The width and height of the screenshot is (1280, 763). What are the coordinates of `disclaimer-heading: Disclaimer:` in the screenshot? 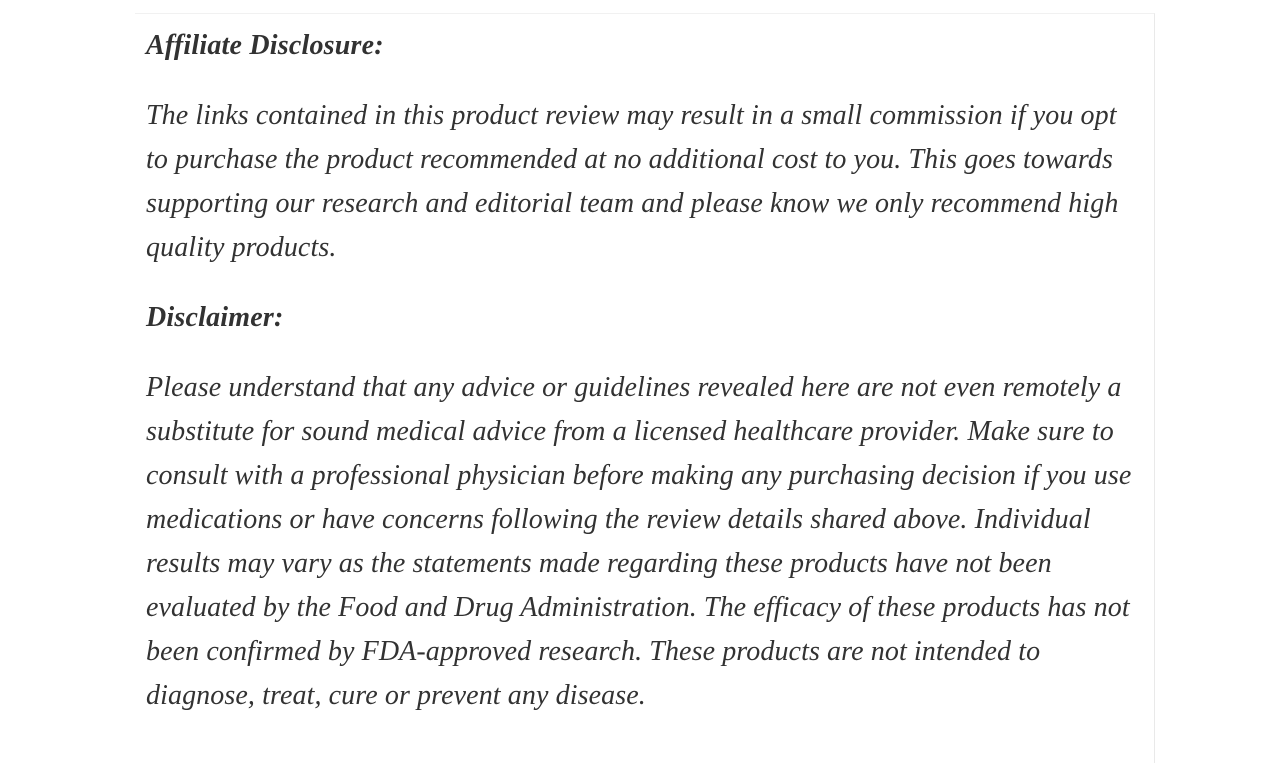 It's located at (215, 317).